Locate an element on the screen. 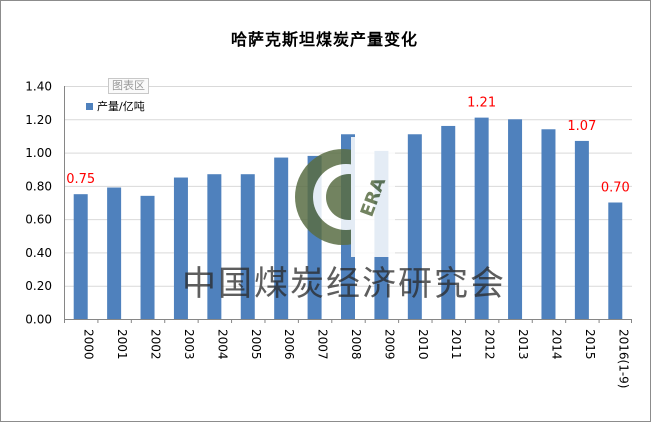 This screenshot has width=651, height=422. data-label: 0.75 is located at coordinates (80, 179).